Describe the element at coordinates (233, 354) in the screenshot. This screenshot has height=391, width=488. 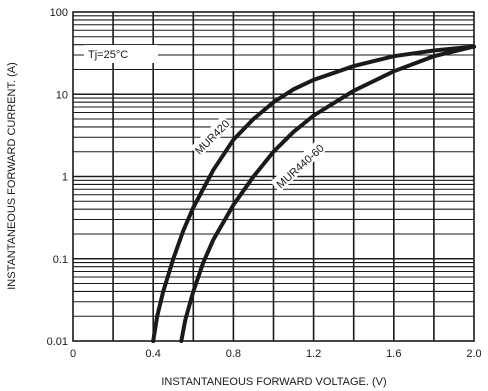
I see `x-tick-label: 0.8` at that location.